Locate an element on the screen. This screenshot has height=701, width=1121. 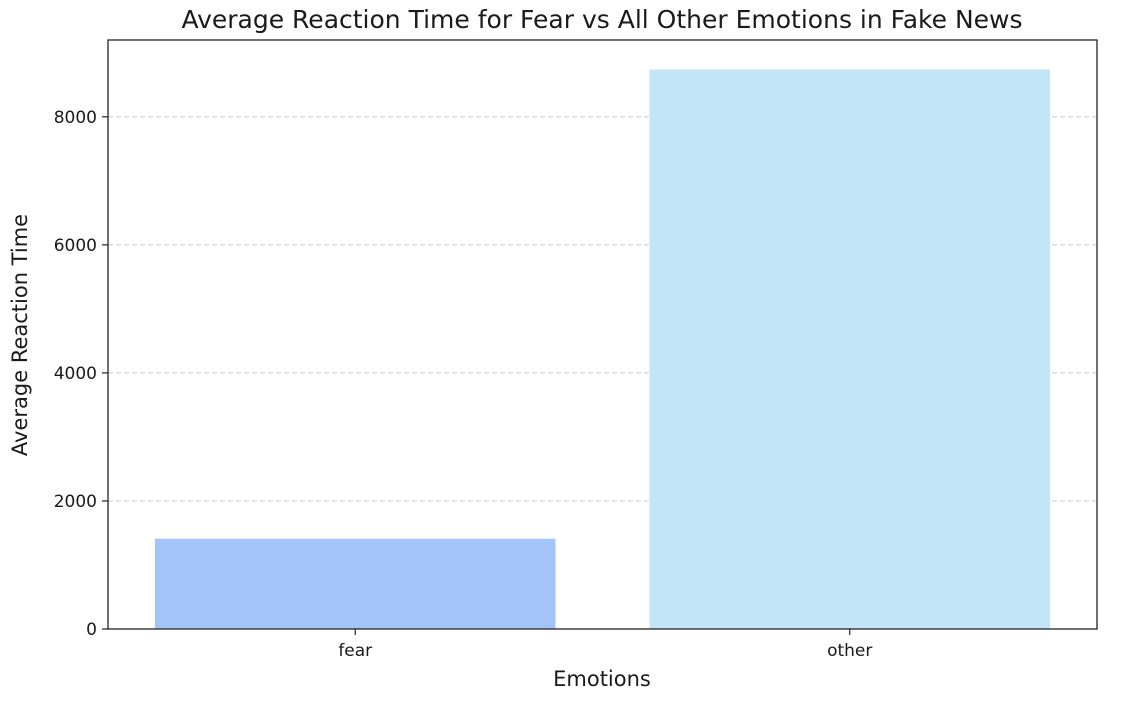
y-axis-label: Average Reaction Time is located at coordinates (20, 335).